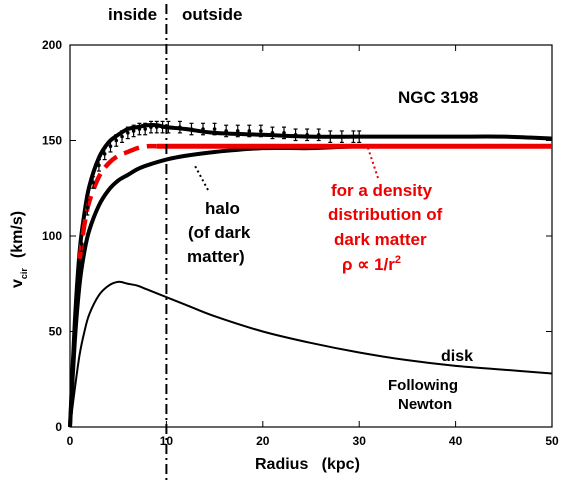 Image resolution: width=561 pixels, height=488 pixels. I want to click on observed-points, so click(220, 186).